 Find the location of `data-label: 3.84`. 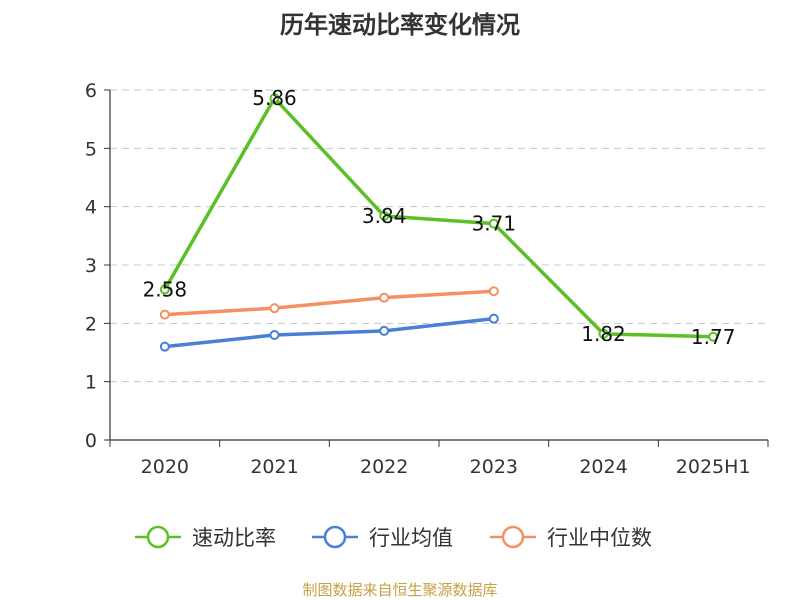

data-label: 3.84 is located at coordinates (384, 216).